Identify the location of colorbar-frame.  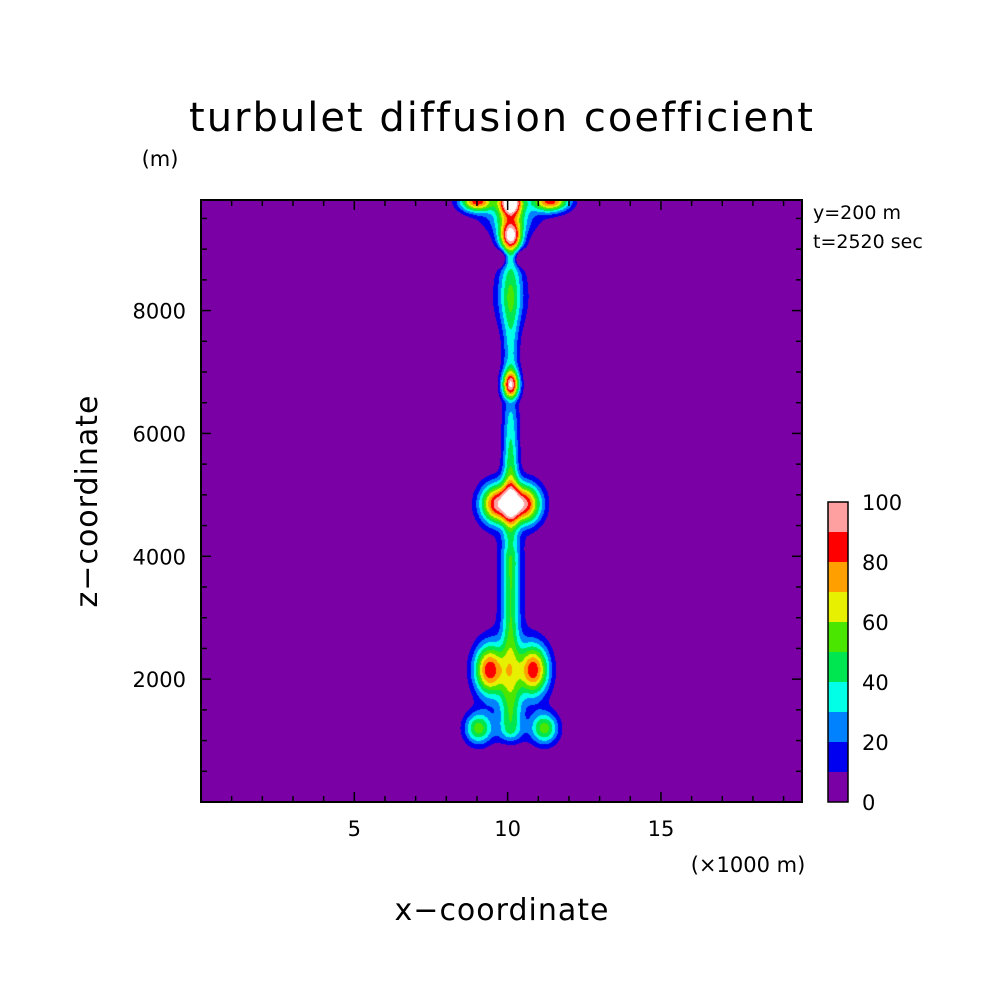
(838, 652).